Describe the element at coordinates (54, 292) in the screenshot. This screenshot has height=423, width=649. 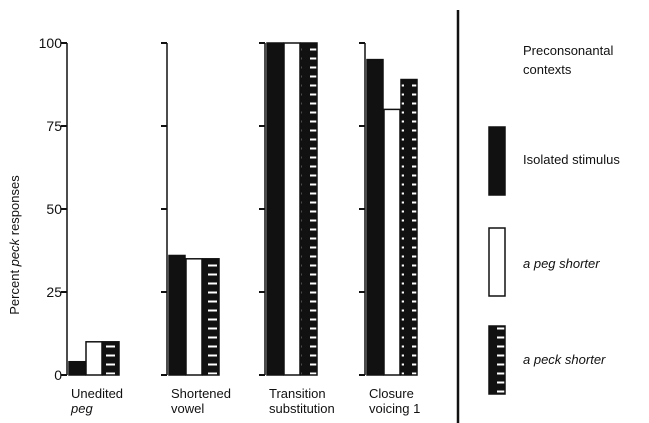
I see `y-tick-label: 25` at that location.